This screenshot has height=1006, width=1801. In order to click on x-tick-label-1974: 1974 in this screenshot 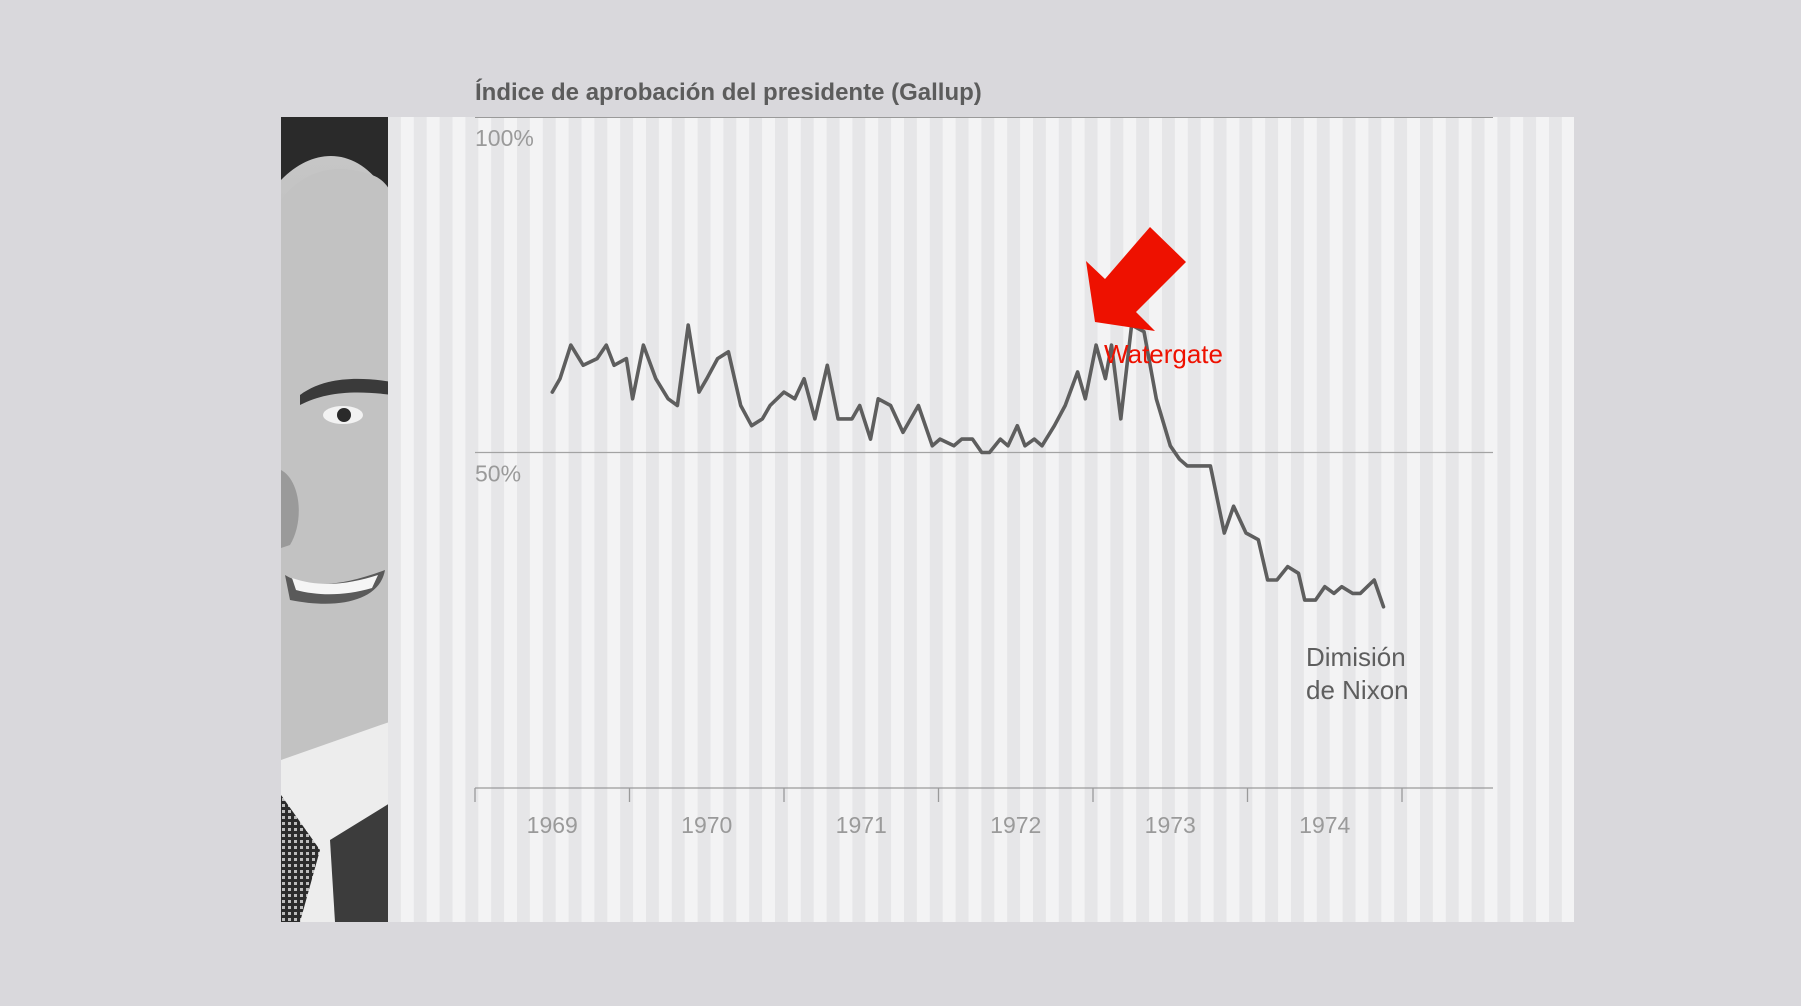, I will do `click(1324, 825)`.